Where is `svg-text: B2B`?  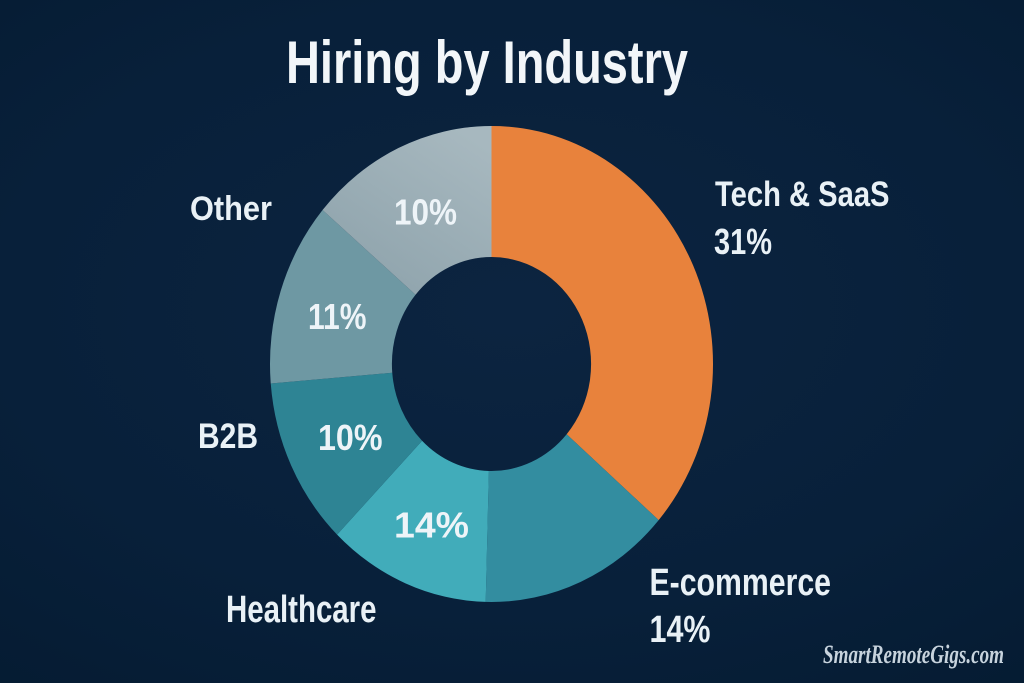
svg-text: B2B is located at coordinates (228, 436).